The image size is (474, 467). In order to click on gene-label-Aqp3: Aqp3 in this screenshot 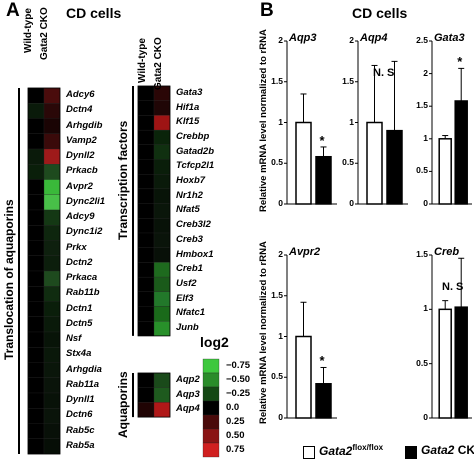, I will do `click(188, 394)`.